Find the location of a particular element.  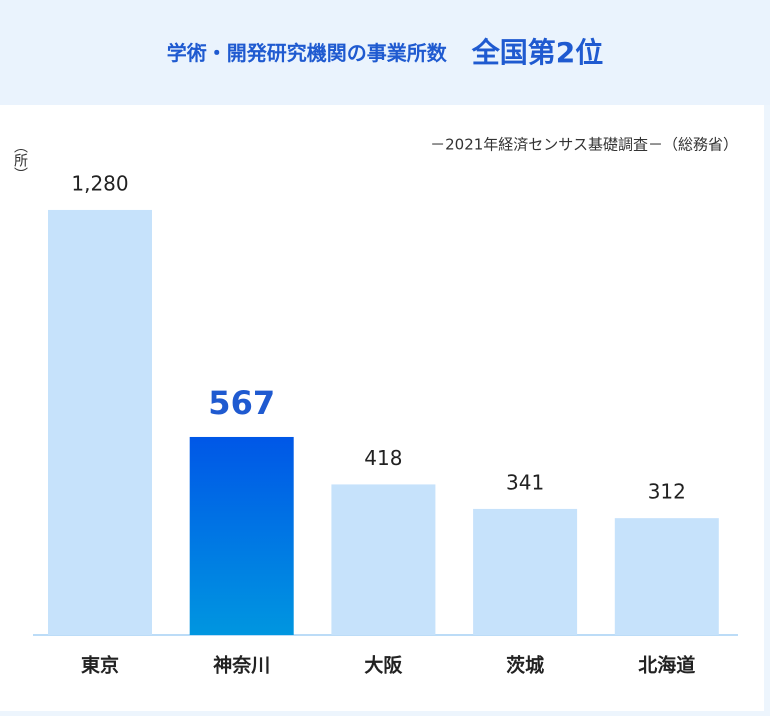

source-note: －2021年経済センサス基礎調査－（総務省） is located at coordinates (584, 145).